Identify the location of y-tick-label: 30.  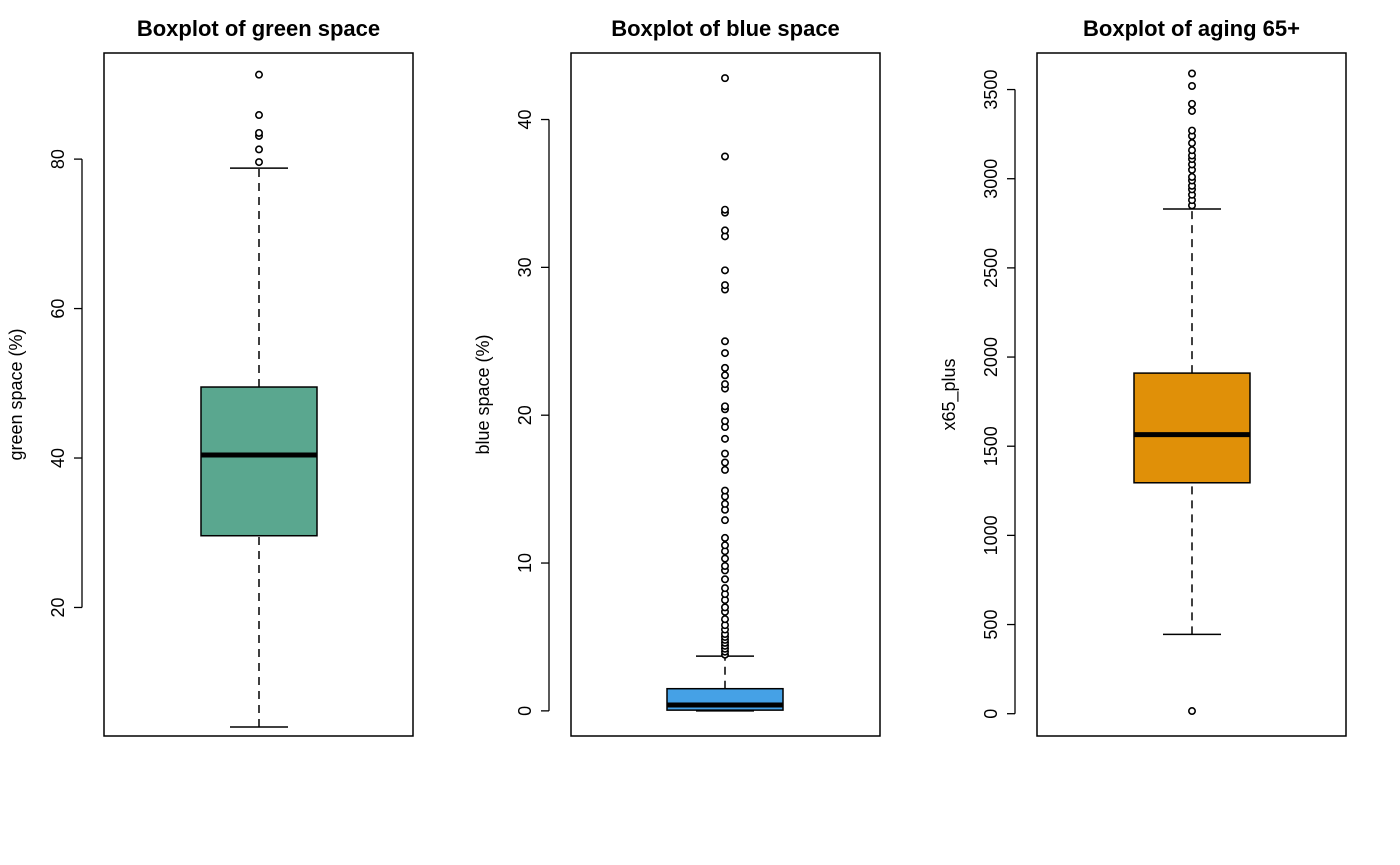
(525, 267).